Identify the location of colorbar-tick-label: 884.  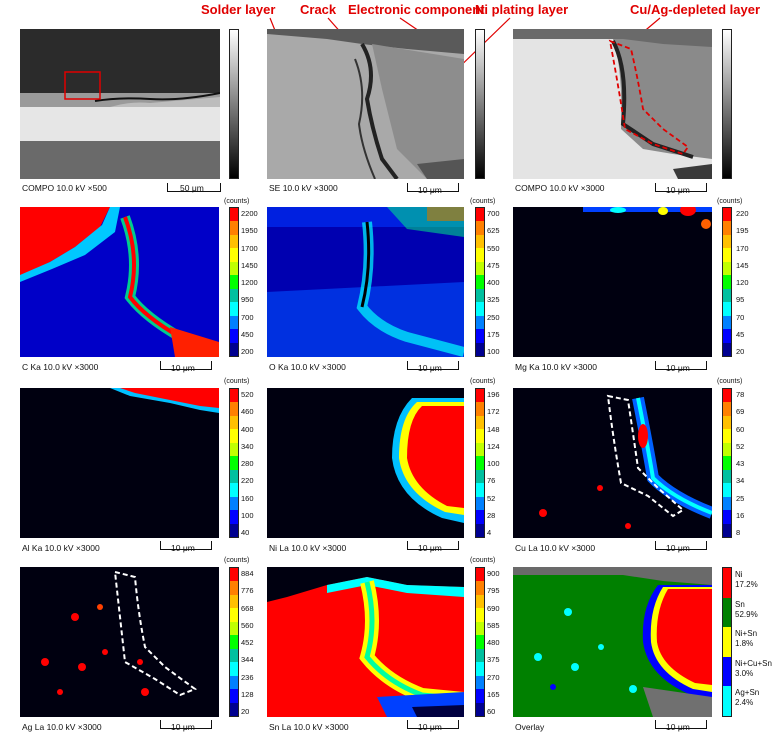
(247, 573).